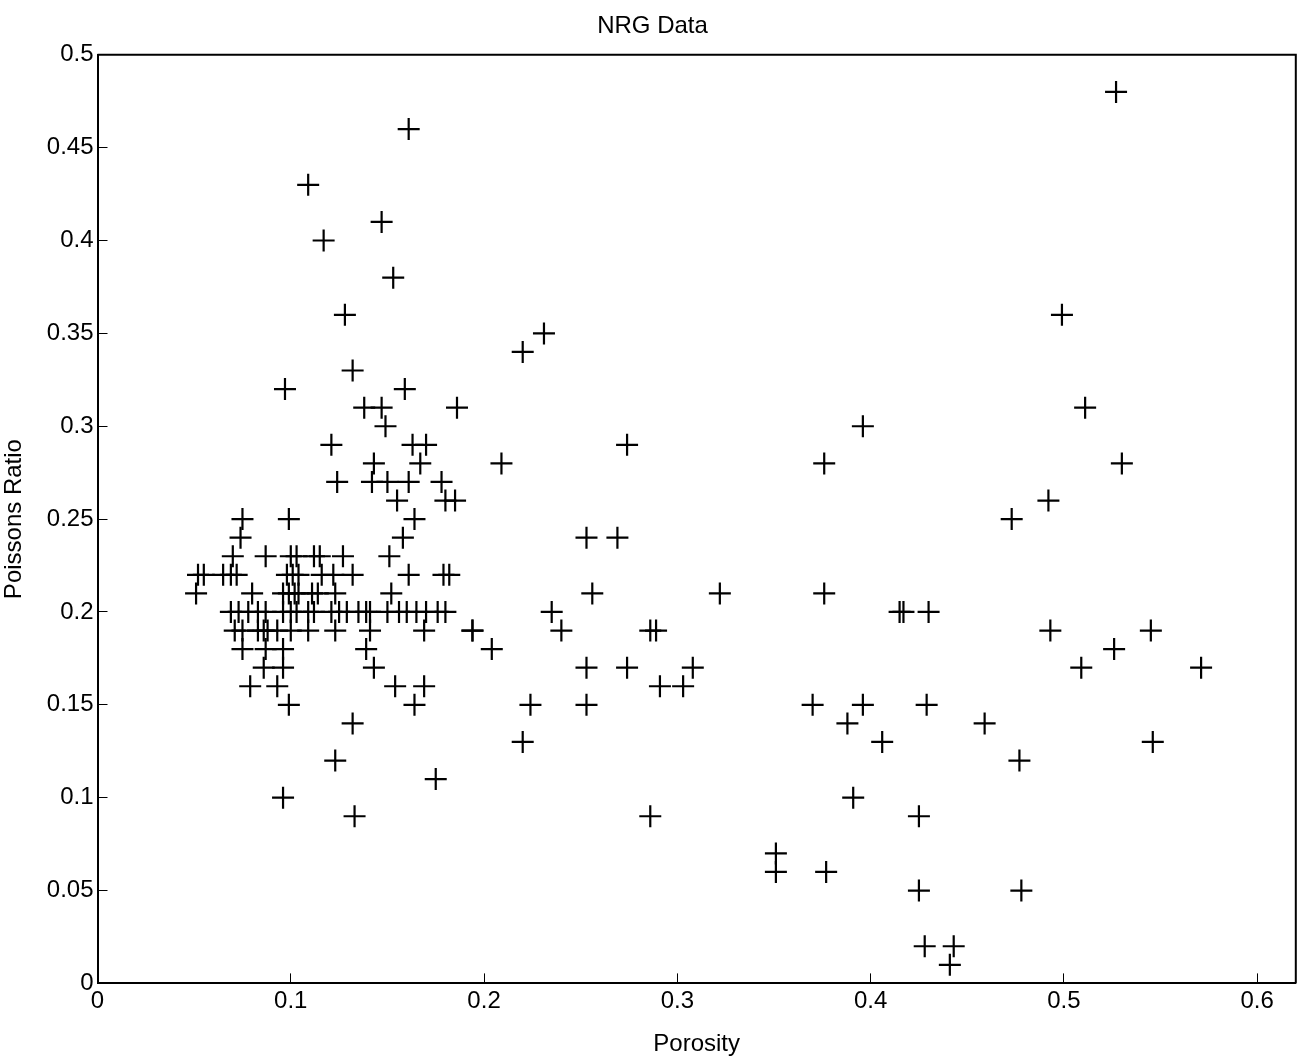 The height and width of the screenshot is (1063, 1309). Describe the element at coordinates (677, 1000) in the screenshot. I see `x-tick-label: 0.3` at that location.